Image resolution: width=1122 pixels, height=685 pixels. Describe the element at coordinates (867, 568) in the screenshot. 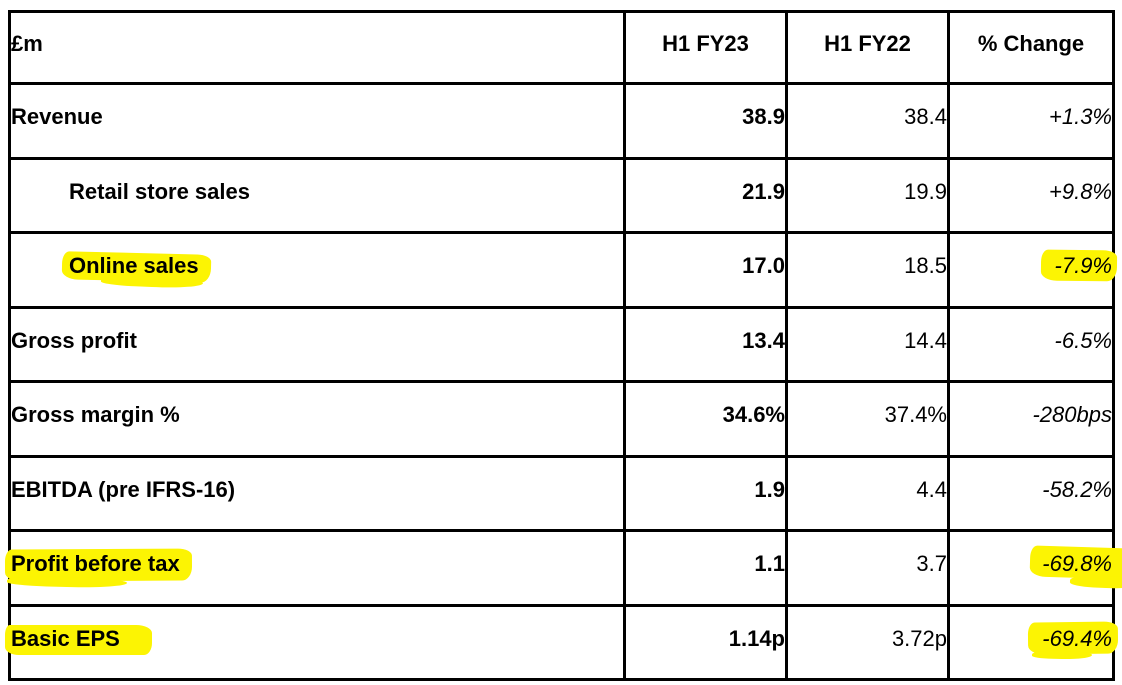

I see `h1-fy22-cell: 3.7` at that location.